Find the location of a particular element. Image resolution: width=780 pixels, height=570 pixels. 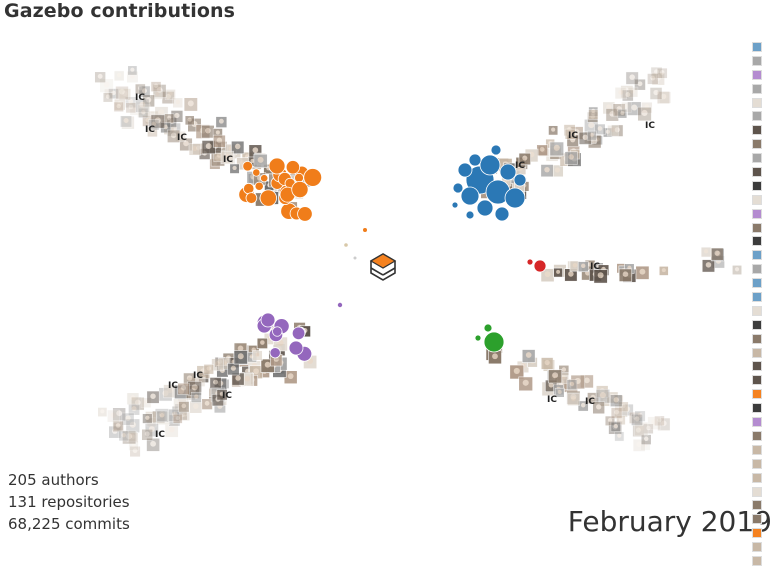

page-title: Gazebo contributions is located at coordinates (120, 11).